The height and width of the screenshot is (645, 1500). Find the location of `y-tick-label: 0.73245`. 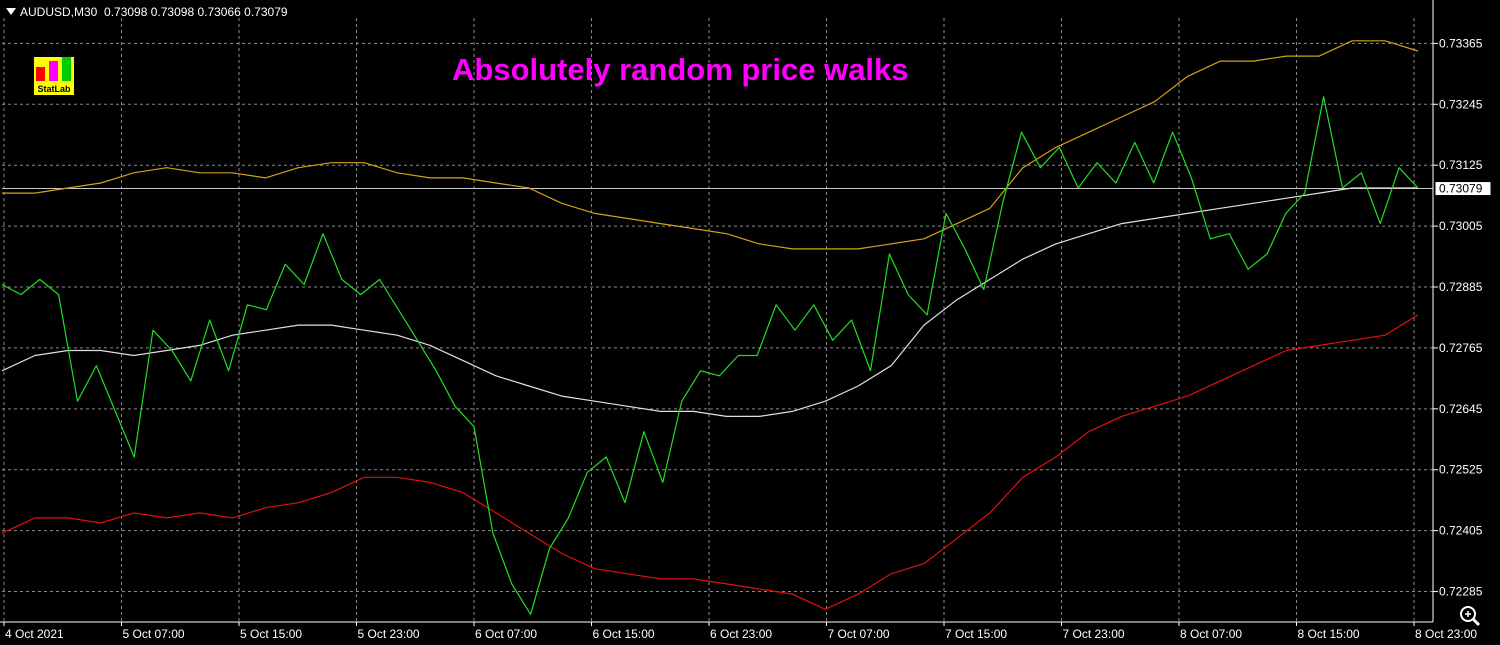

y-tick-label: 0.73245 is located at coordinates (1461, 104).